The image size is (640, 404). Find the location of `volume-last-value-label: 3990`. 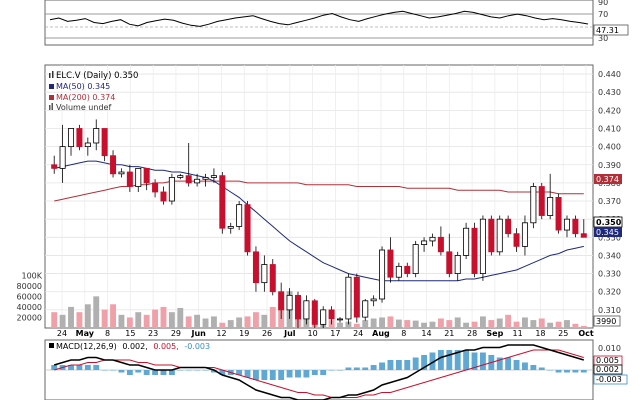

volume-last-value-label: 3990 is located at coordinates (606, 321).